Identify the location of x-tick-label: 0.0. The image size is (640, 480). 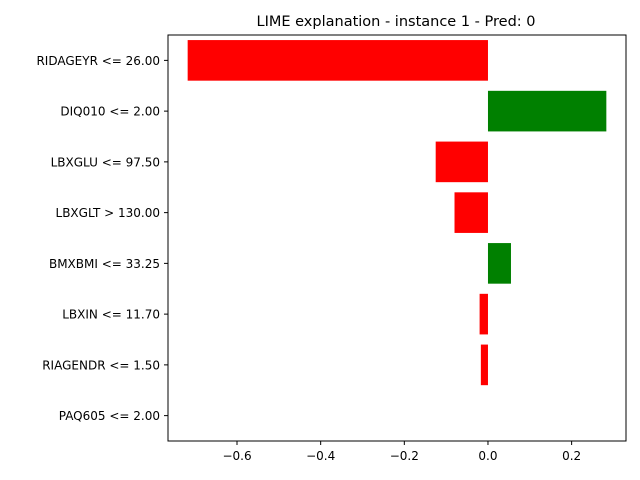
(487, 456).